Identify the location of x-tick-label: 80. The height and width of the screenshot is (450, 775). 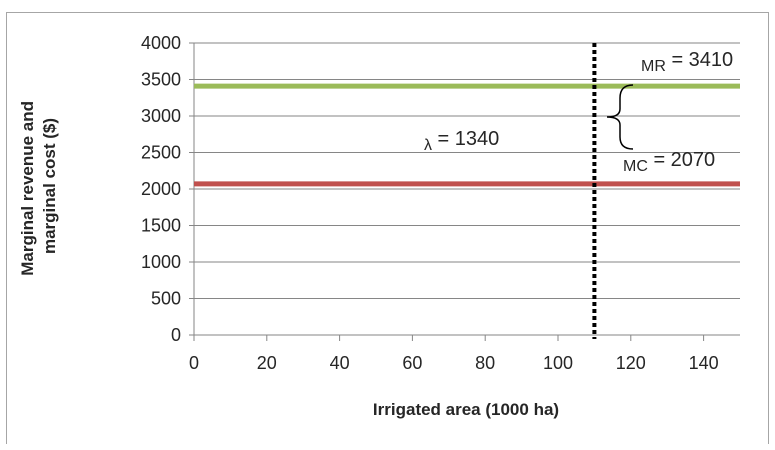
(485, 363).